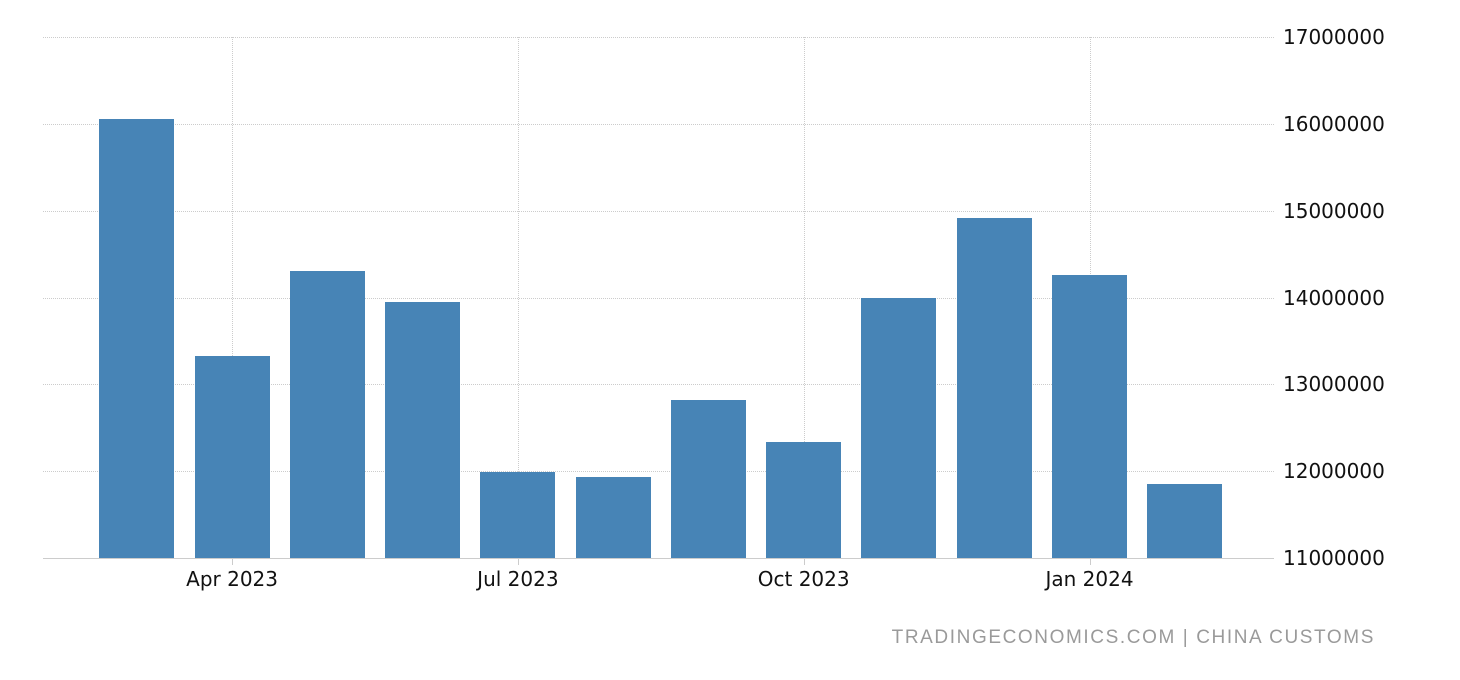 Image resolution: width=1460 pixels, height=680 pixels. What do you see at coordinates (804, 297) in the screenshot?
I see `v-gridline-oct-2023` at bounding box center [804, 297].